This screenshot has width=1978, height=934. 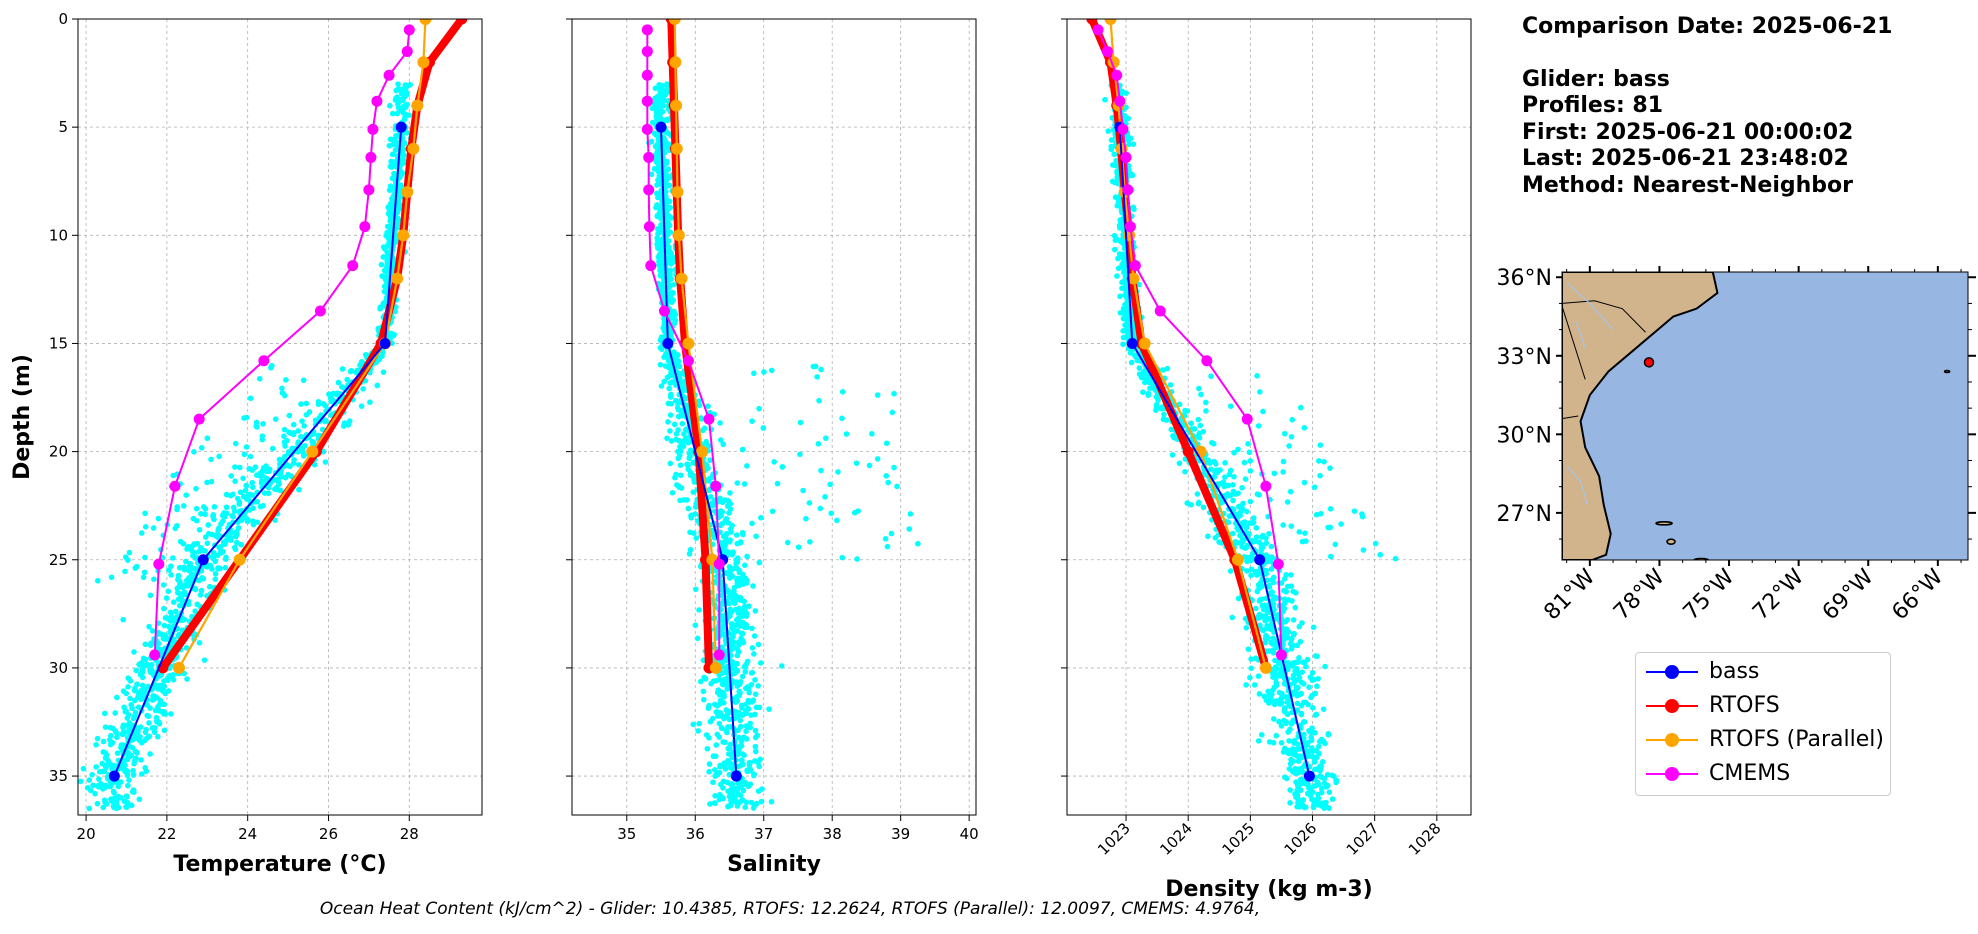 What do you see at coordinates (1176, 839) in the screenshot?
I see `x-tick-label: 1024` at bounding box center [1176, 839].